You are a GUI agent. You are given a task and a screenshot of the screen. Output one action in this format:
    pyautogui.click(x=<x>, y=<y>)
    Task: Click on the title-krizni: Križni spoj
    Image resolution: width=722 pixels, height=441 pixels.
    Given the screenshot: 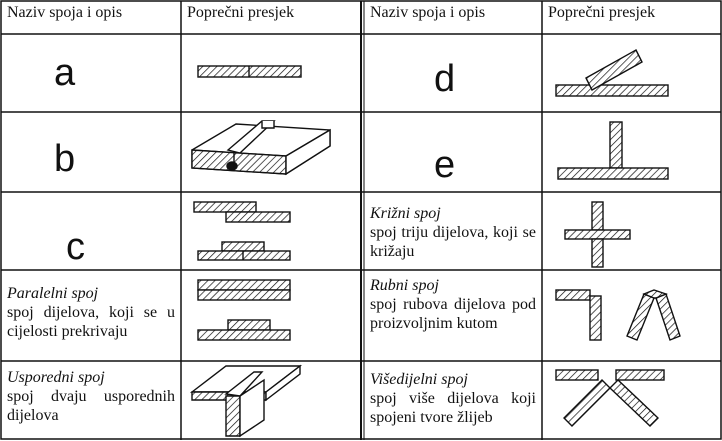 What is the action you would take?
    pyautogui.click(x=405, y=213)
    